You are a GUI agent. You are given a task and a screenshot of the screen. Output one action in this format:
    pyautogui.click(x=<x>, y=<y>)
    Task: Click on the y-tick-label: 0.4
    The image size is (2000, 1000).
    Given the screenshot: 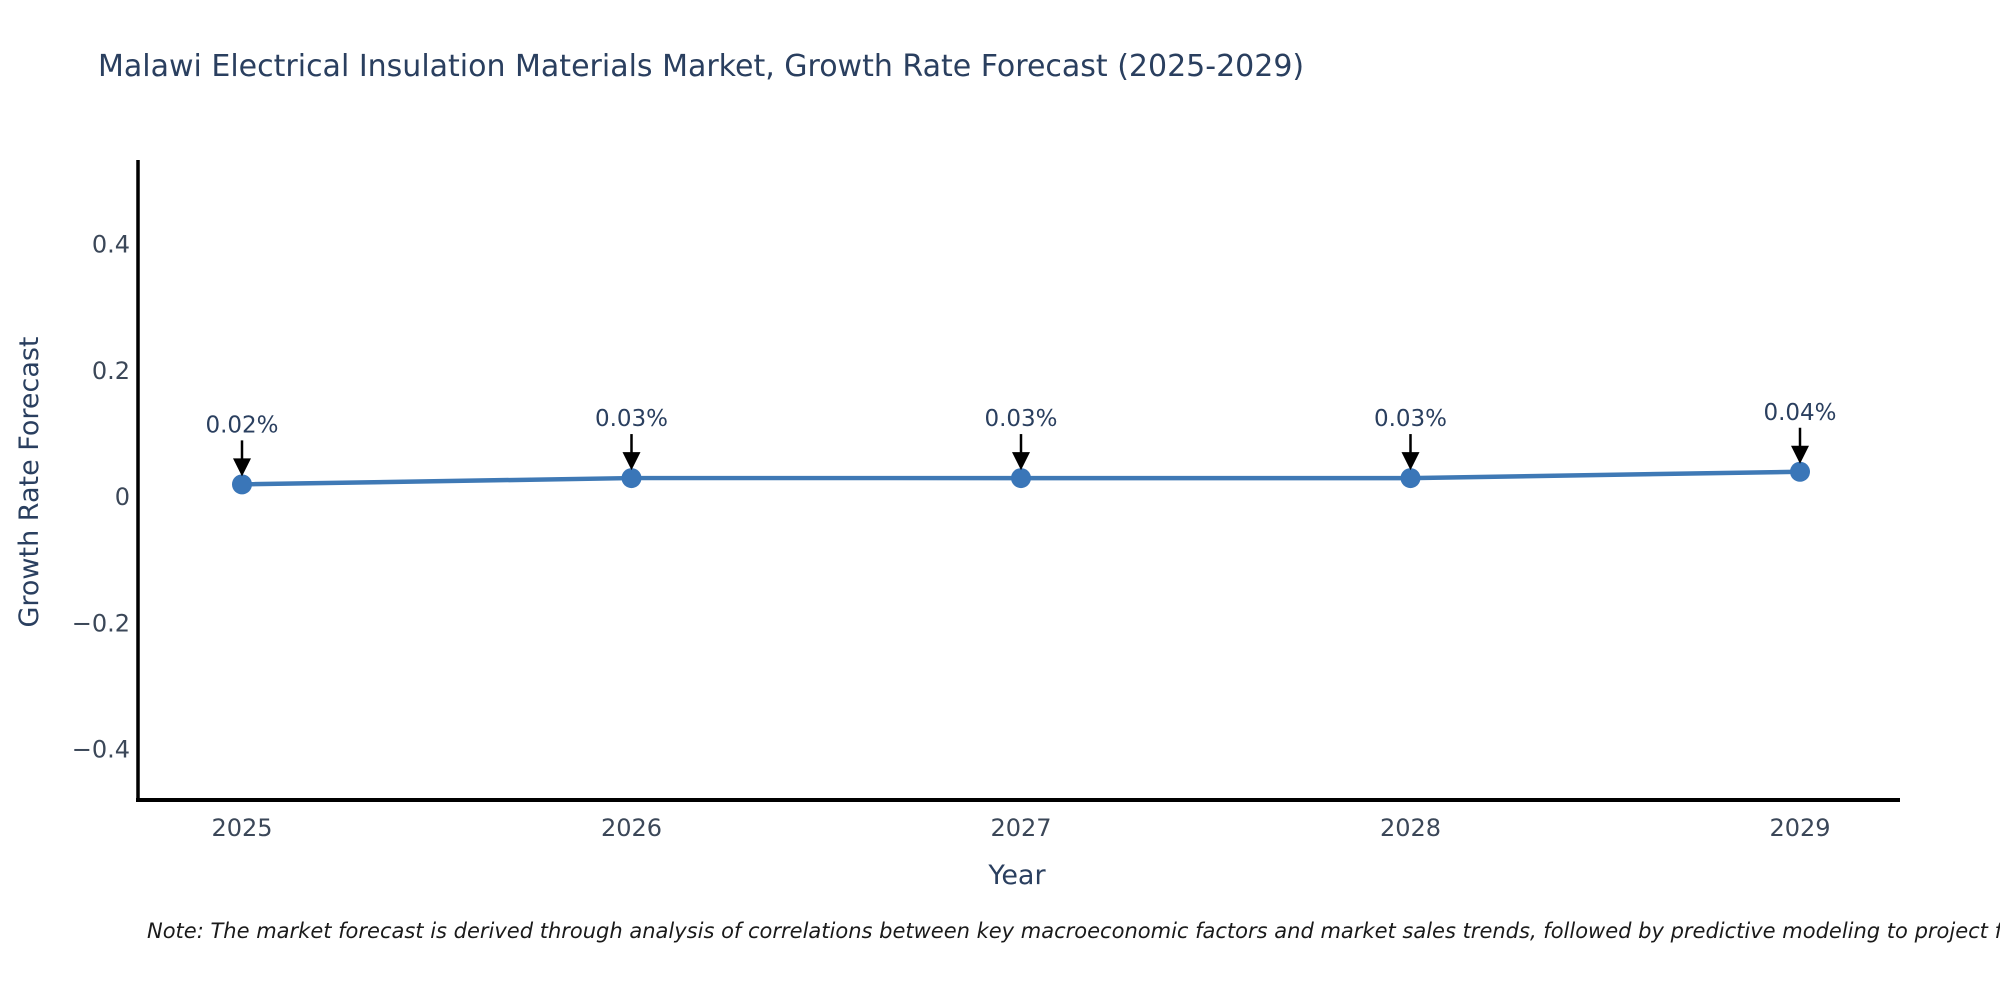 What is the action you would take?
    pyautogui.click(x=111, y=245)
    